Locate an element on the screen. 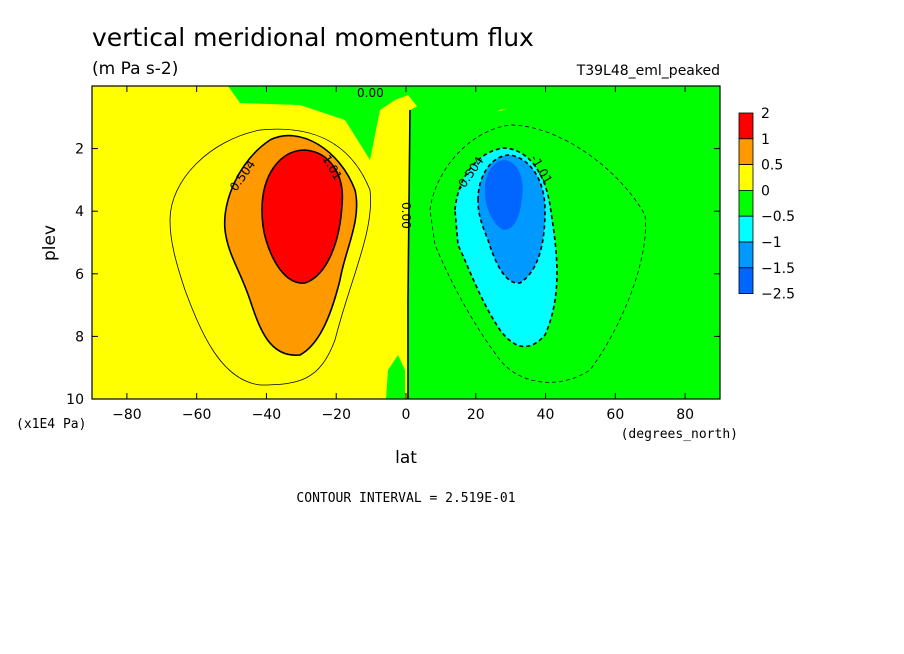 This screenshot has height=654, width=904. x-tick-label: −60 is located at coordinates (197, 415).